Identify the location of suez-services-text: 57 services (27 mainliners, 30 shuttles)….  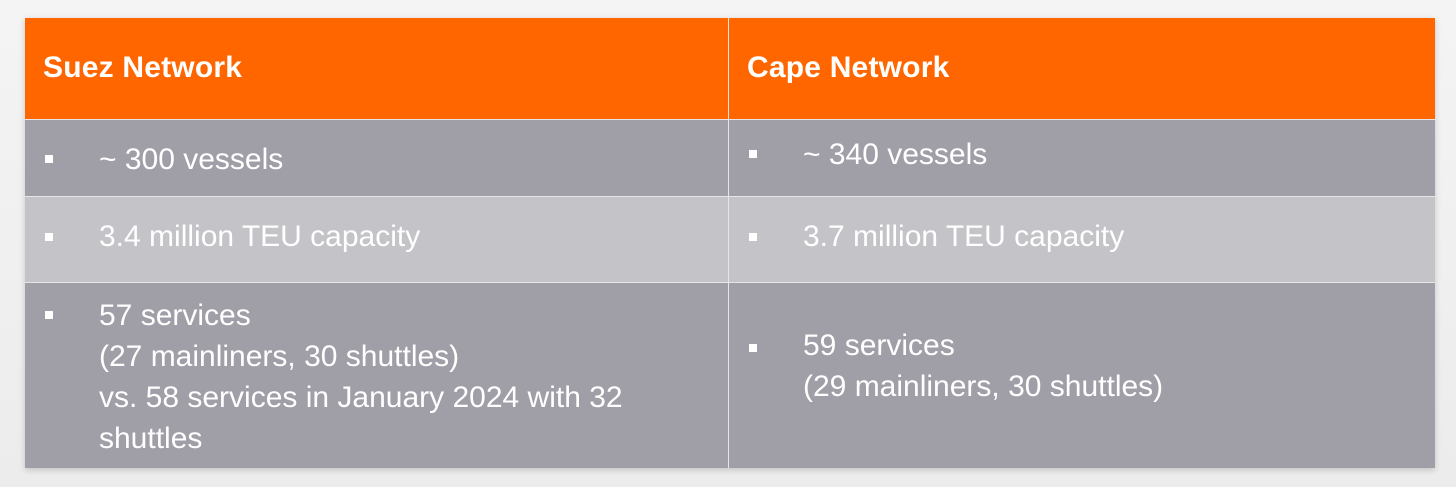
(361, 377).